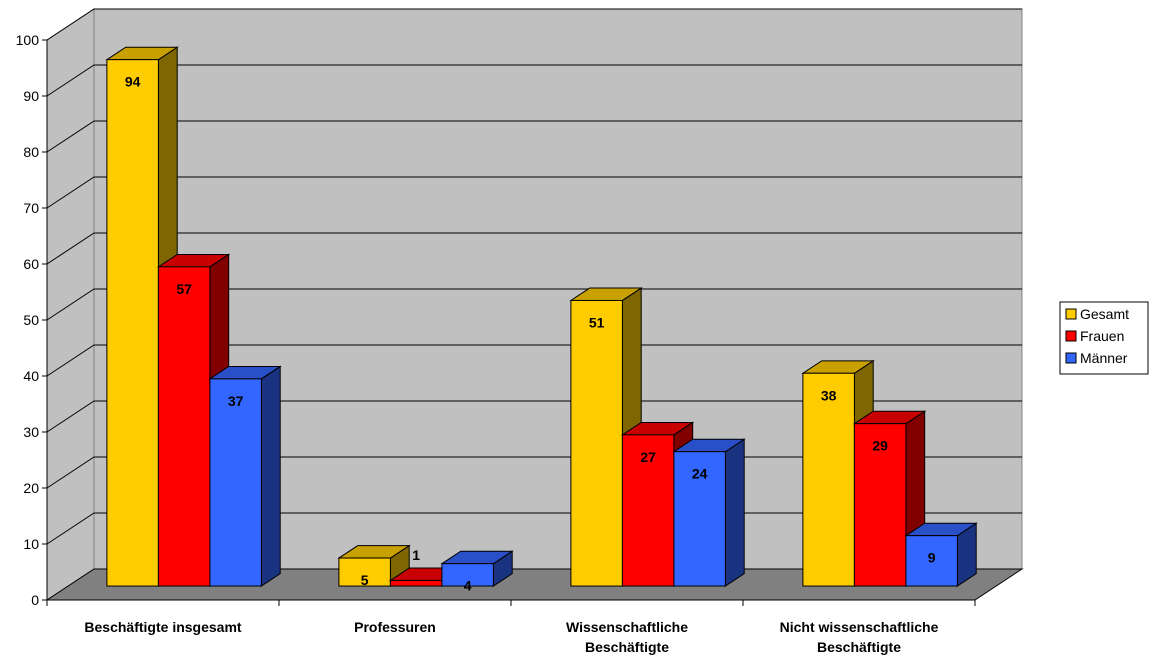  What do you see at coordinates (627, 637) in the screenshot?
I see `category-label: Wissenschaftliche Beschäftigte` at bounding box center [627, 637].